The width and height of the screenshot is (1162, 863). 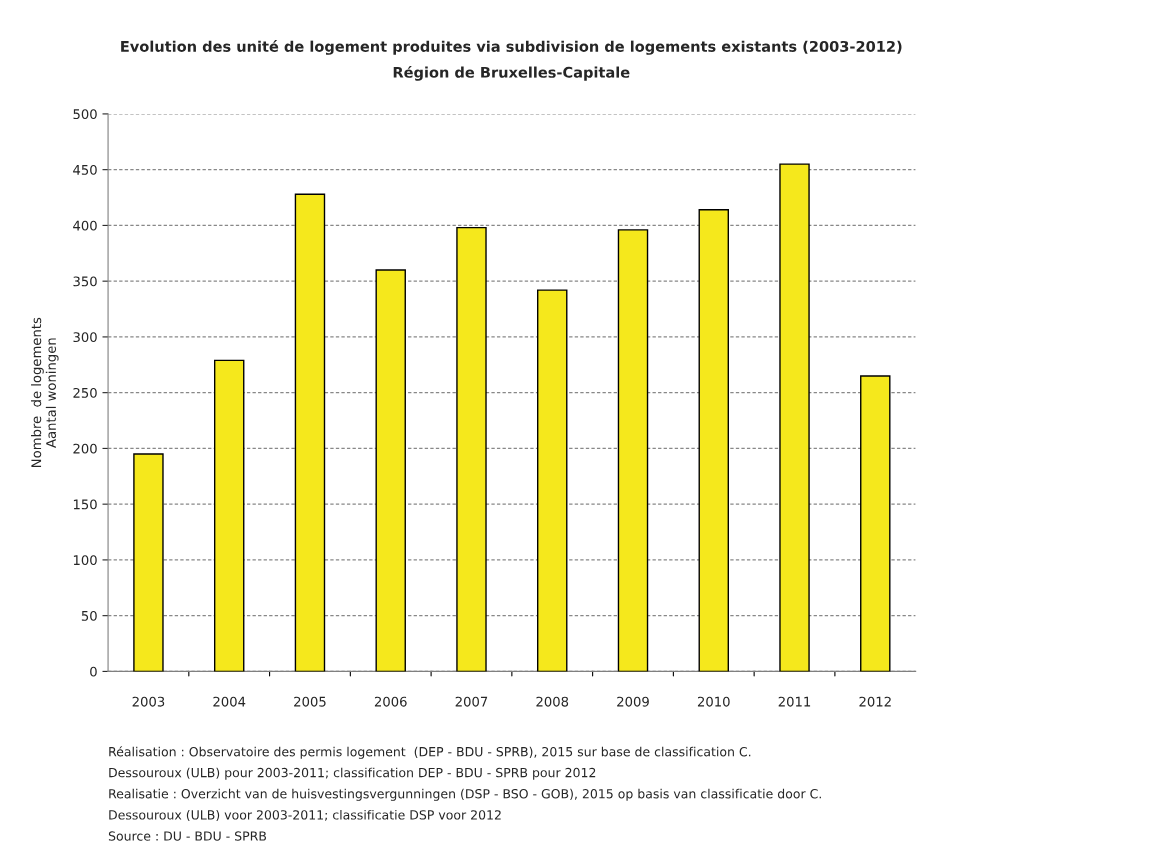 What do you see at coordinates (713, 701) in the screenshot?
I see `x-tick-label: 2010` at bounding box center [713, 701].